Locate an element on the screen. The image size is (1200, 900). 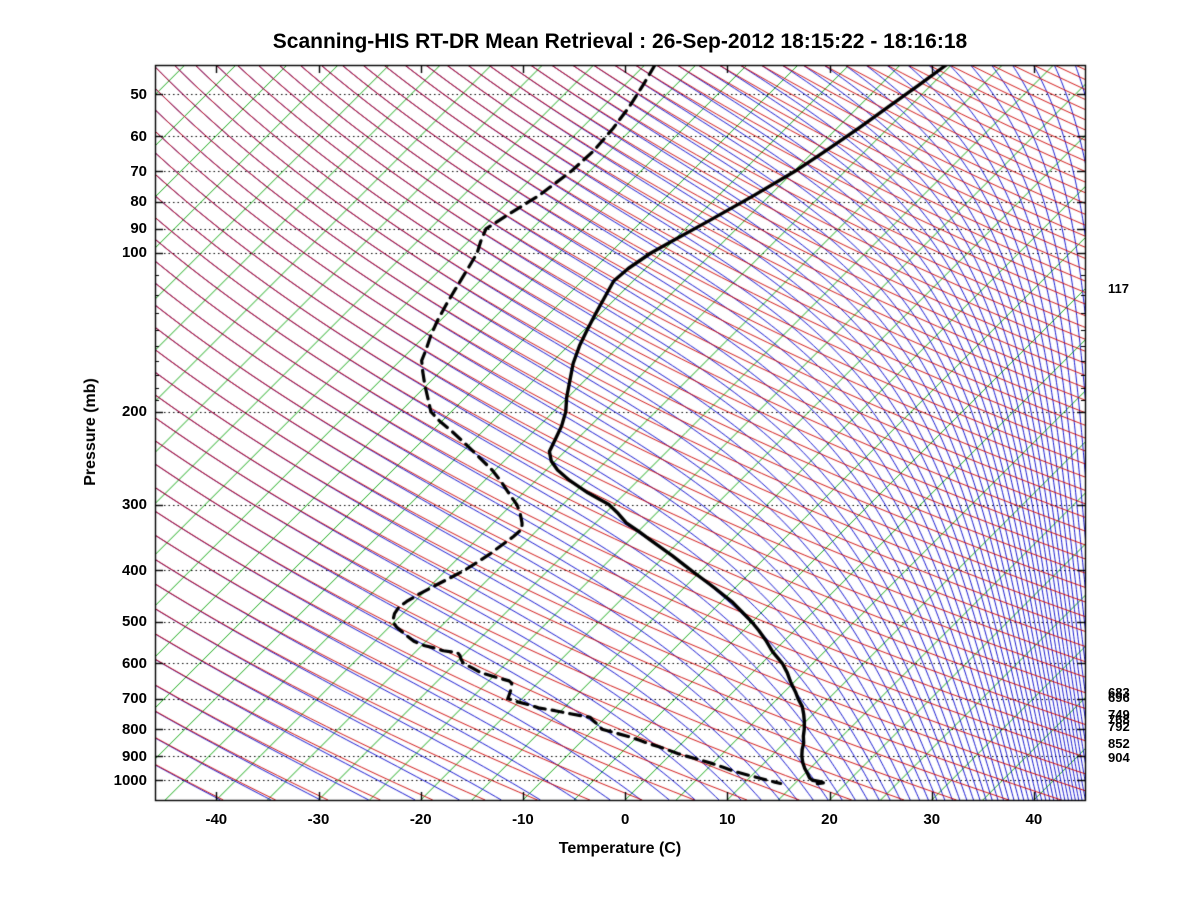
pressure-annotation: 117 is located at coordinates (1118, 289).